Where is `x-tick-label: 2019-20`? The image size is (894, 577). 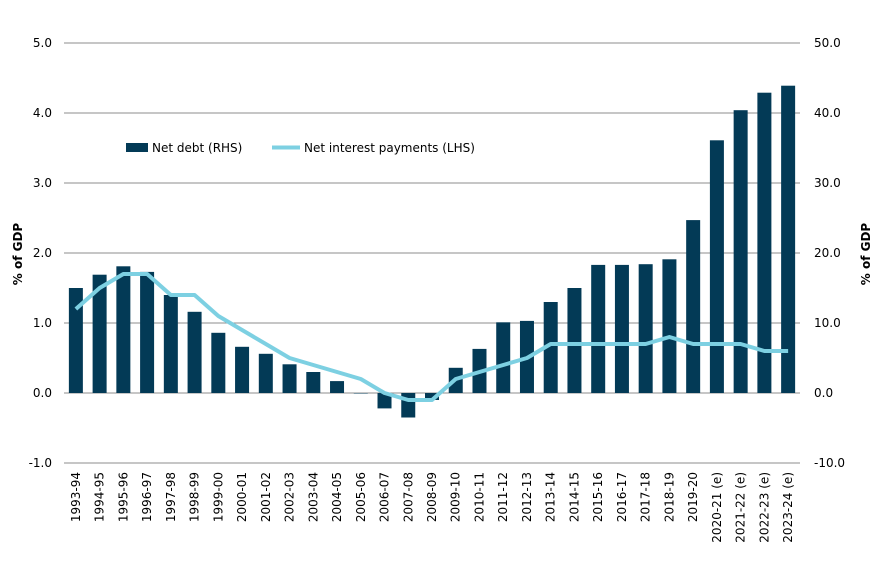
x-tick-label: 2019-20 is located at coordinates (693, 497).